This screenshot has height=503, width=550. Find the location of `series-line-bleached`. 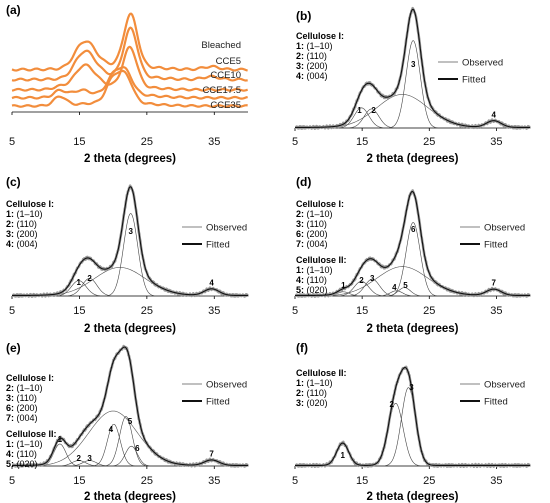

series-line-bleached is located at coordinates (129, 42).